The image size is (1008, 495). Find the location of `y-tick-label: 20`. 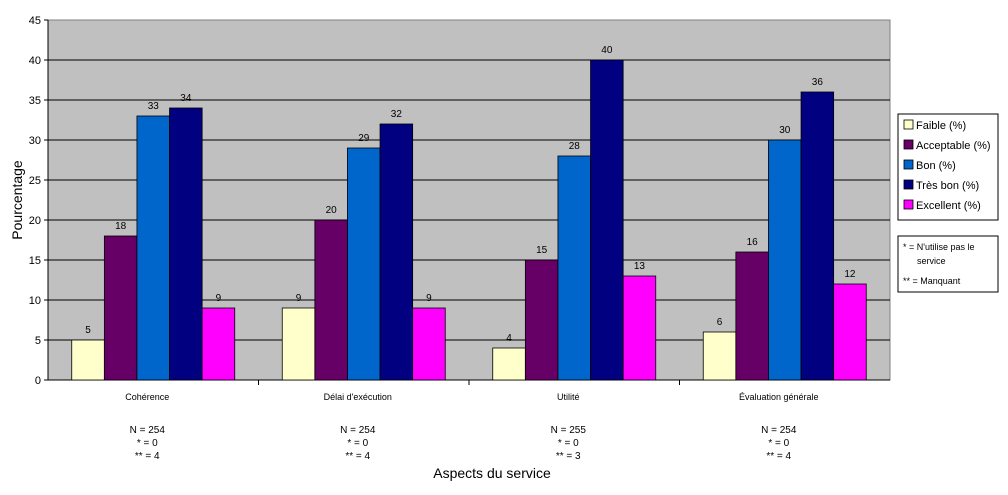

y-tick-label: 20 is located at coordinates (35, 221).